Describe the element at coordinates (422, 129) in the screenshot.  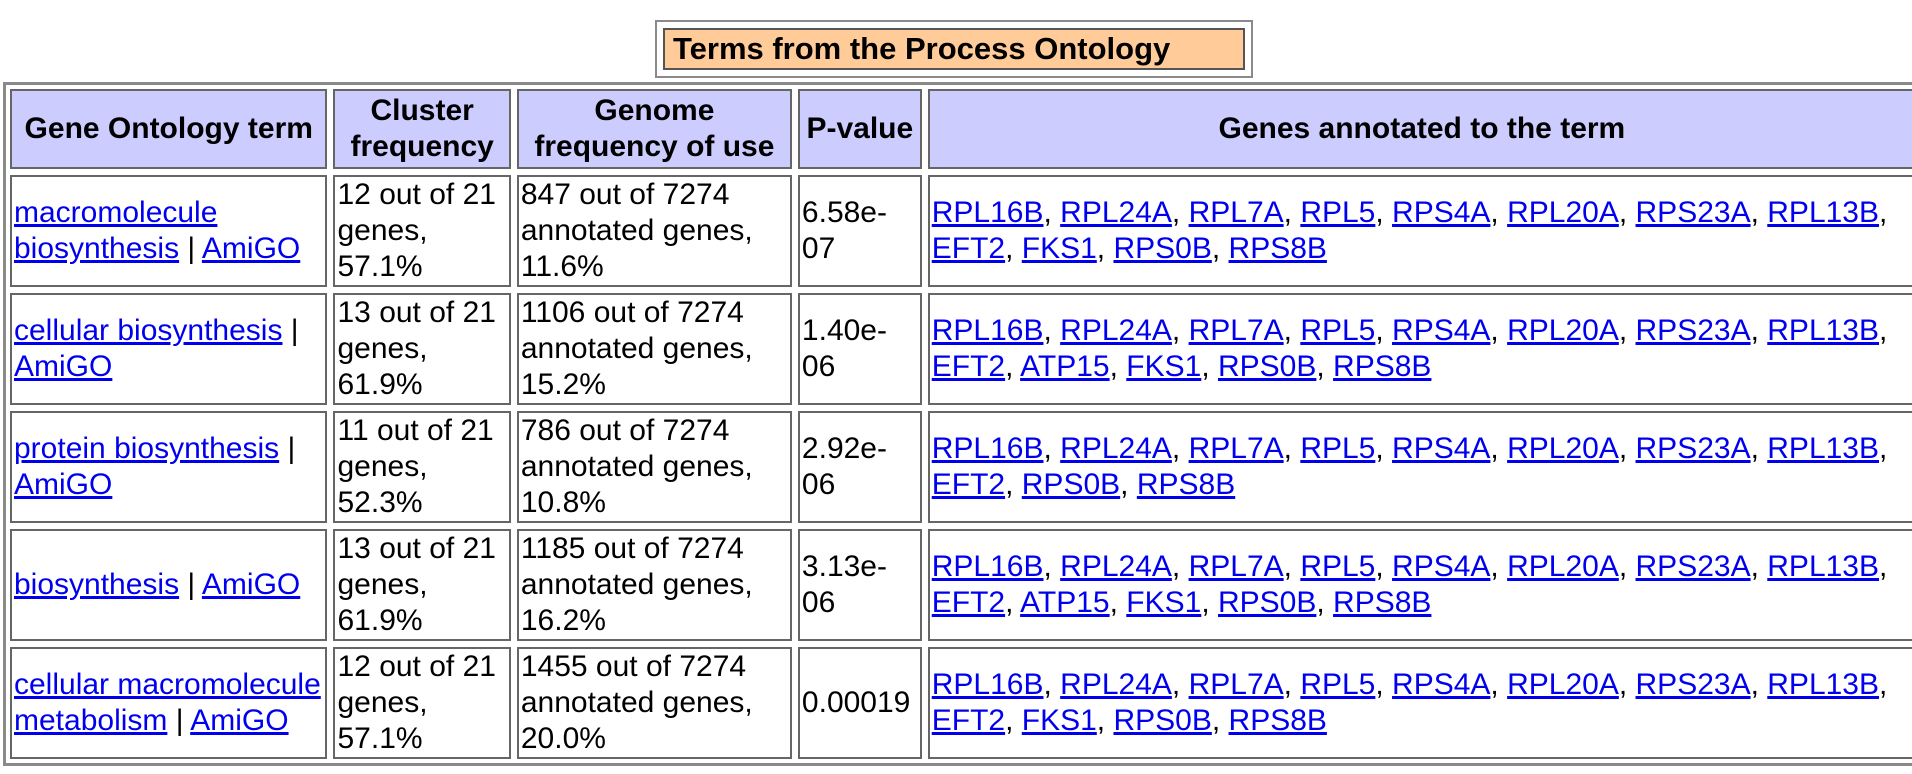
I see `header-cluster-frequency: Cluster frequency` at that location.